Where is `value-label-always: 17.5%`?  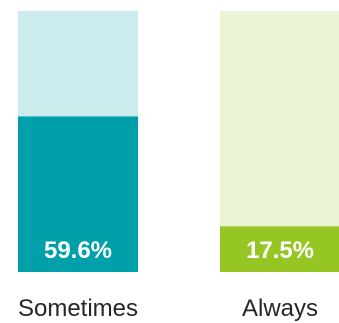
value-label-always: 17.5% is located at coordinates (280, 250).